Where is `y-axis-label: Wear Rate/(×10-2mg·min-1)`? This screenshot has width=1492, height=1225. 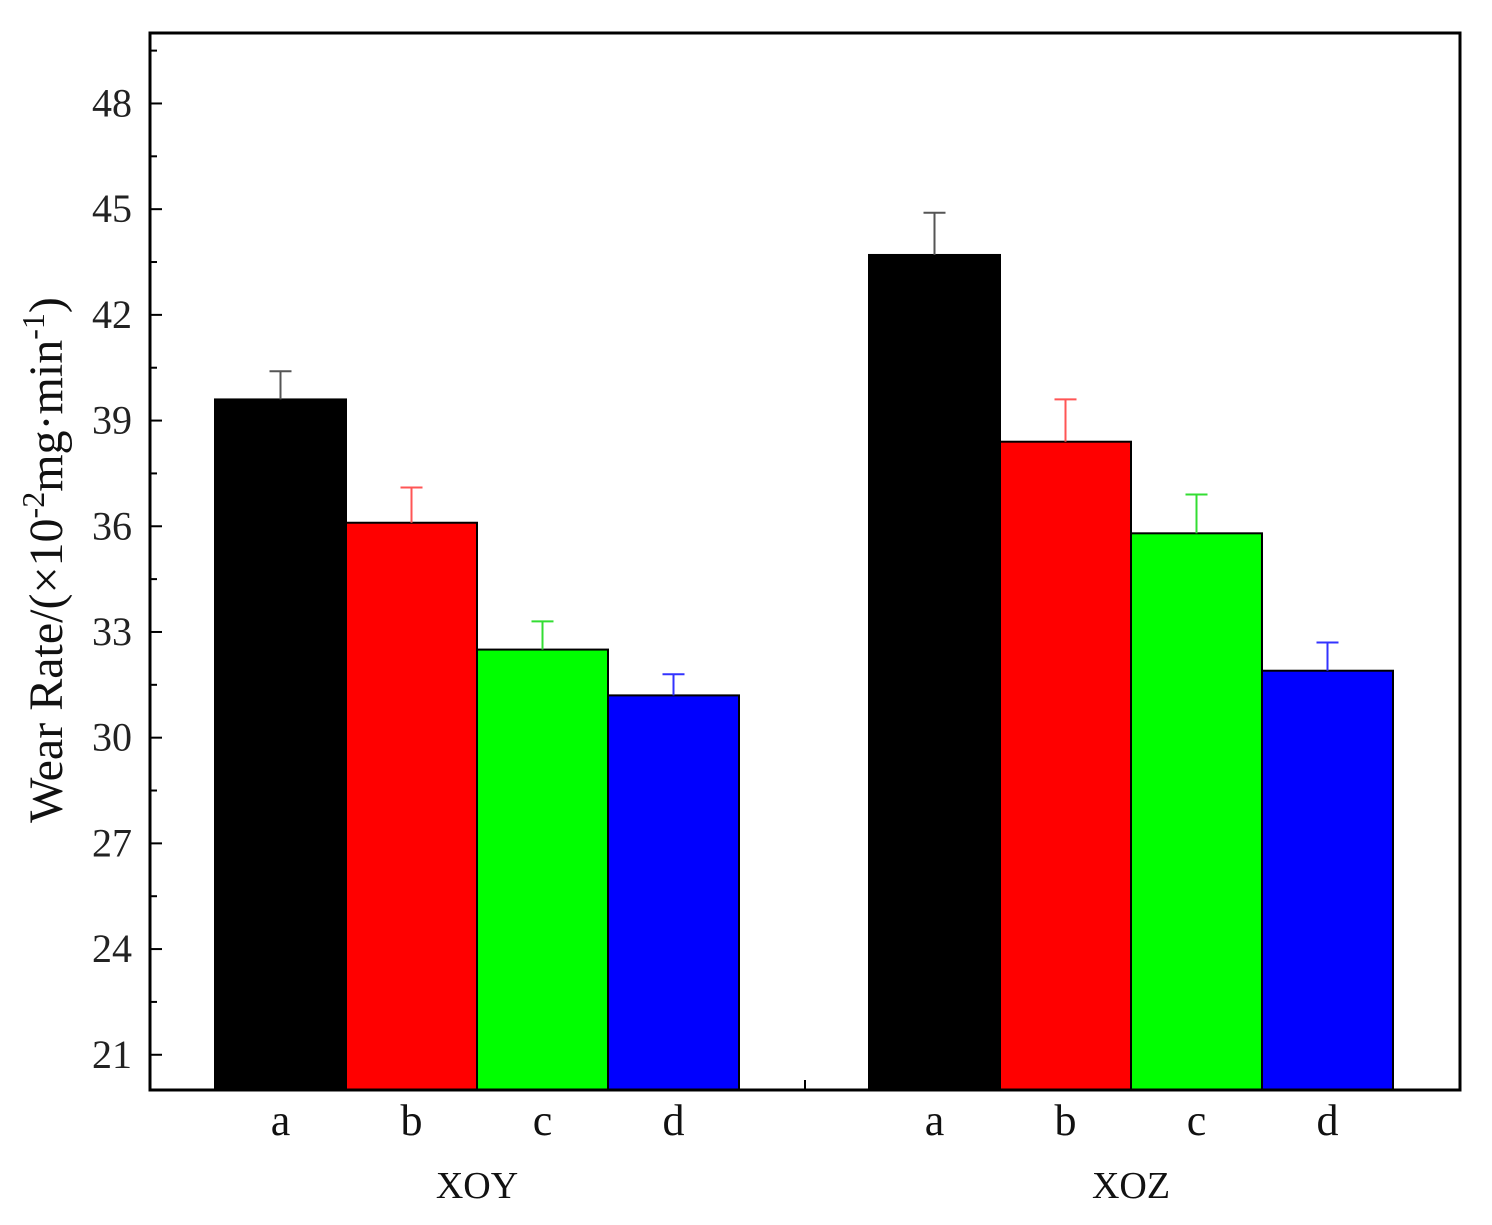 y-axis-label: Wear Rate/(×10-2mg·min-1) is located at coordinates (44, 560).